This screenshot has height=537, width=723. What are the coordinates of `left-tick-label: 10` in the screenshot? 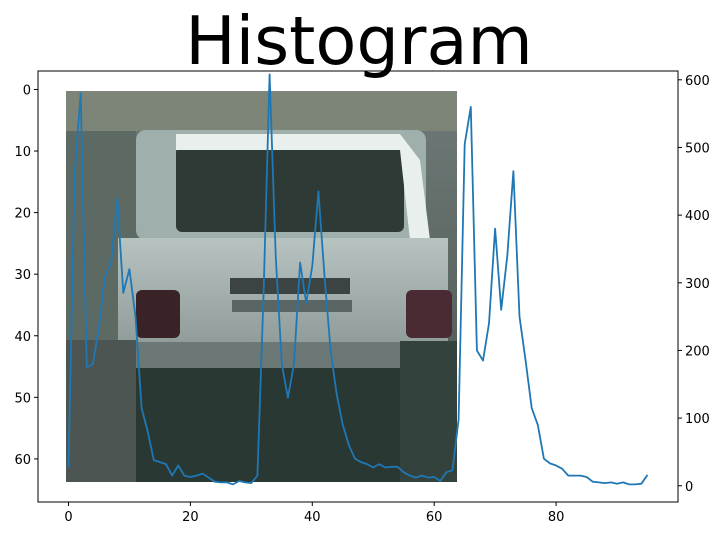 It's located at (22, 152).